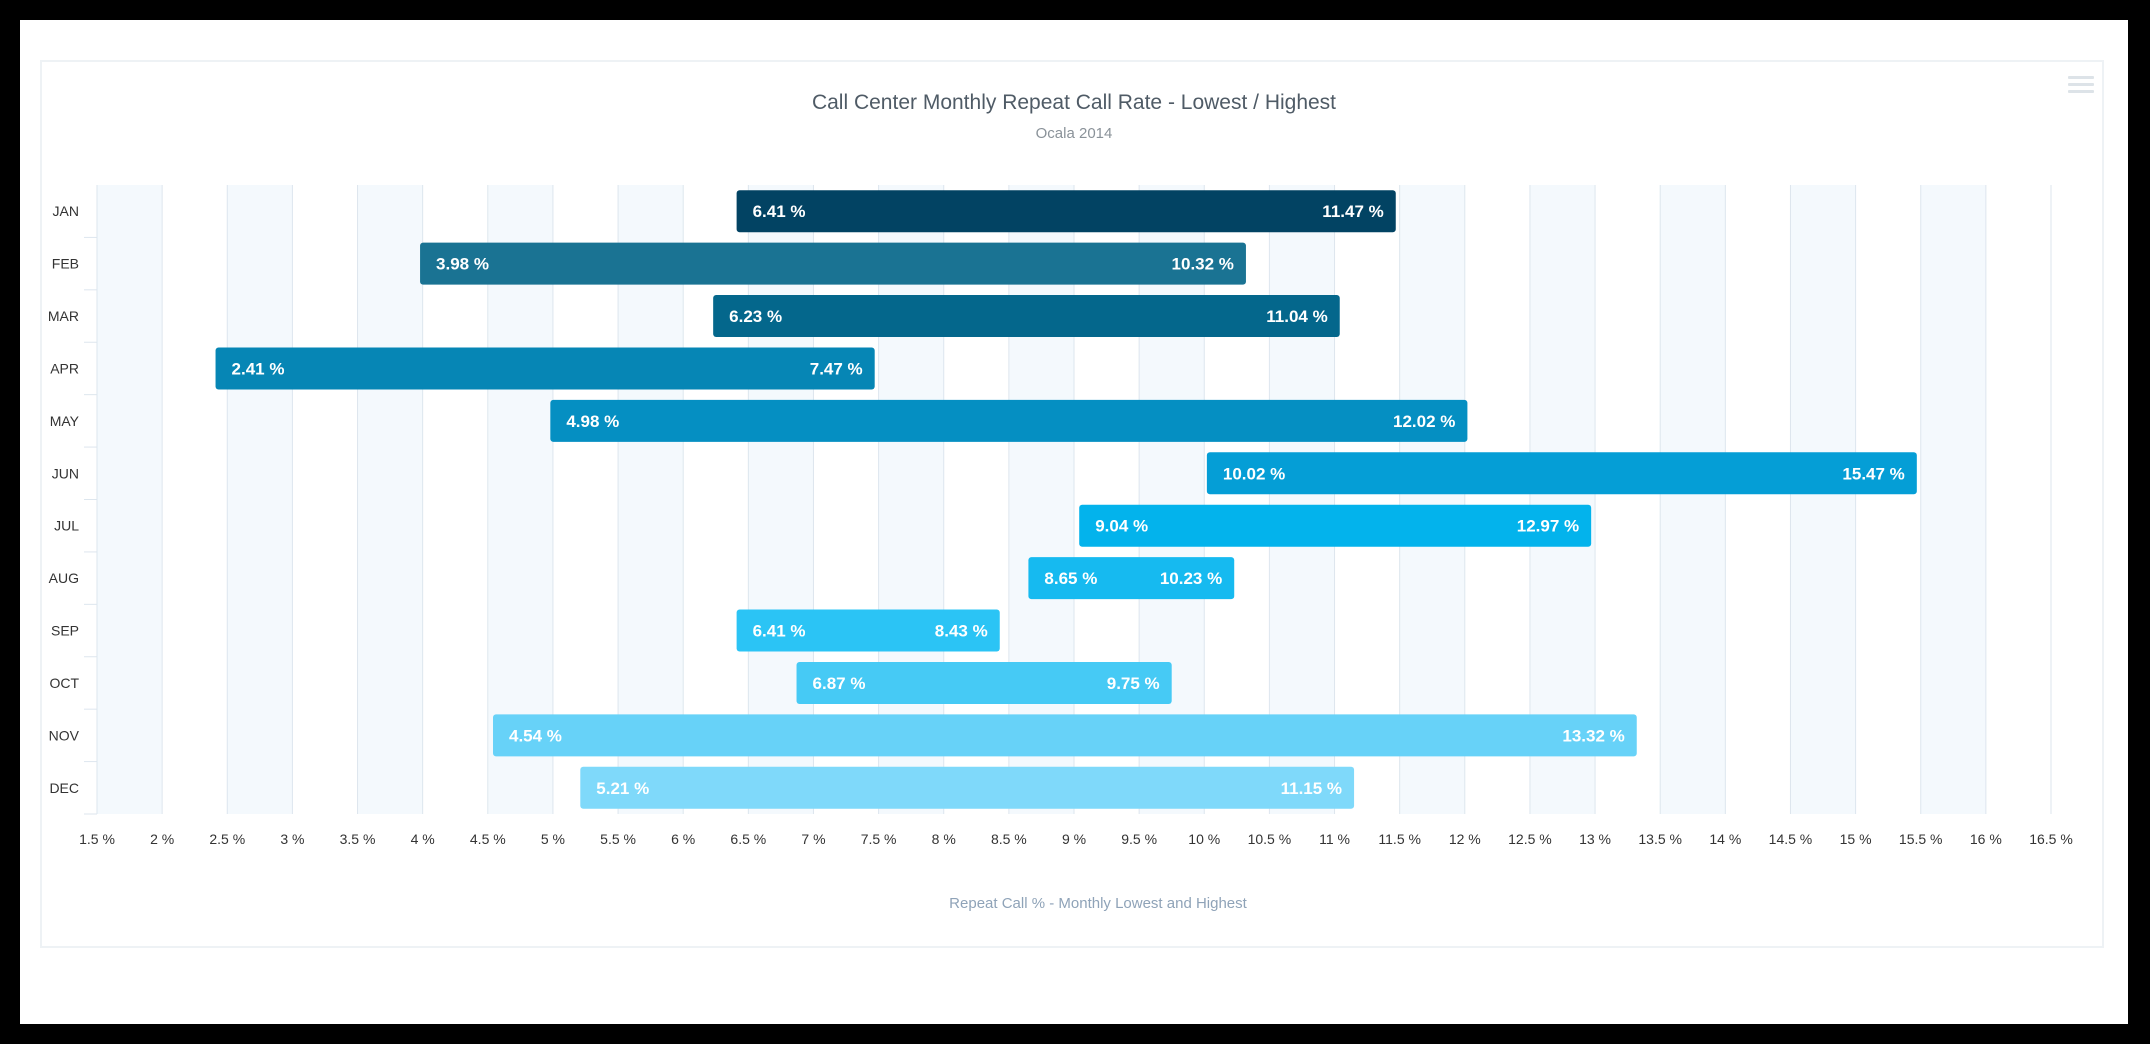 Image resolution: width=2150 pixels, height=1044 pixels. I want to click on y-tick-label: MAY, so click(65, 421).